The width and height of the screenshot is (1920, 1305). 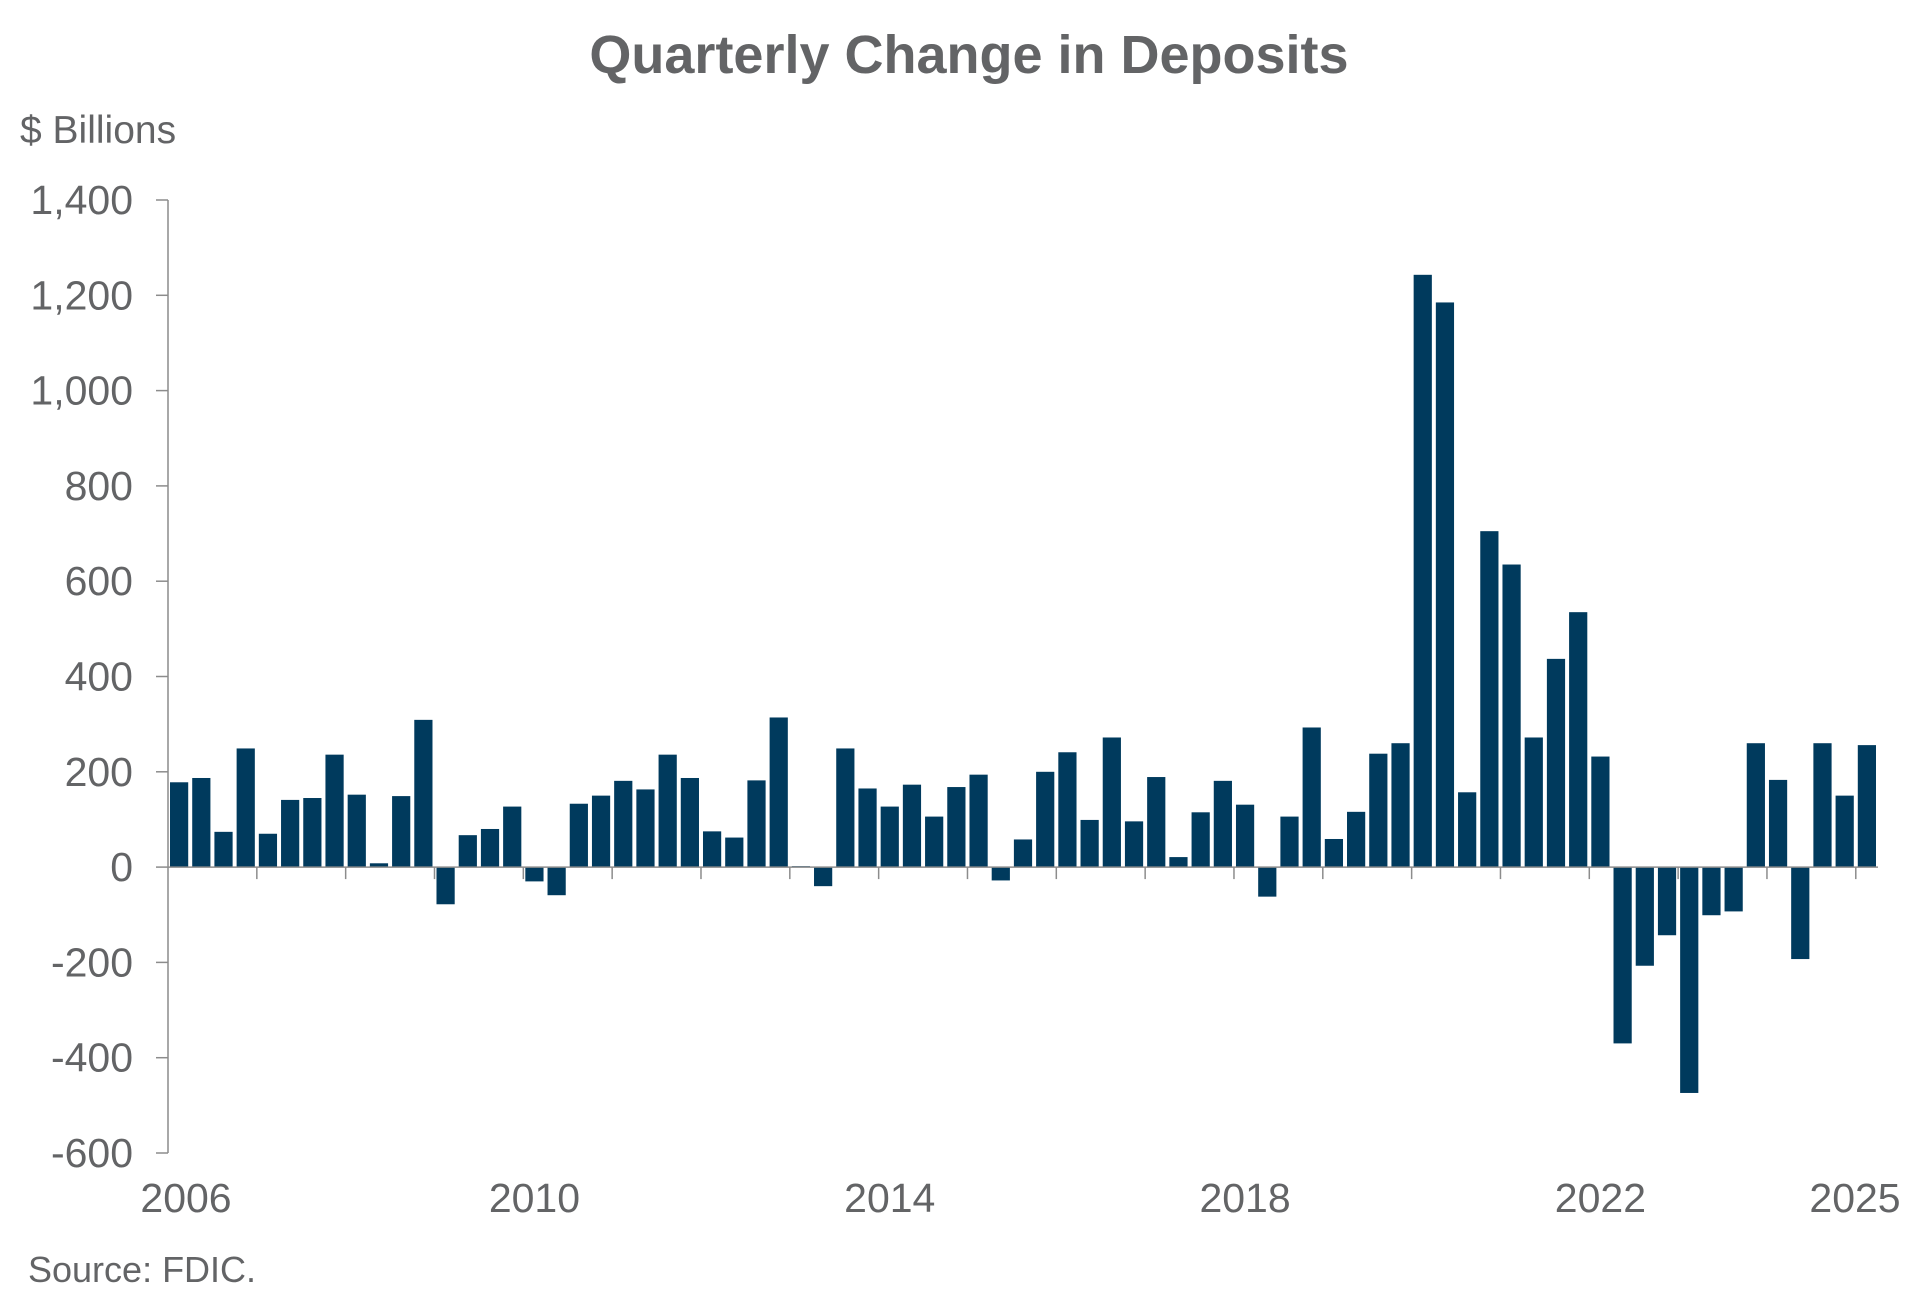 I want to click on y-tick-label: 0, so click(x=121, y=867).